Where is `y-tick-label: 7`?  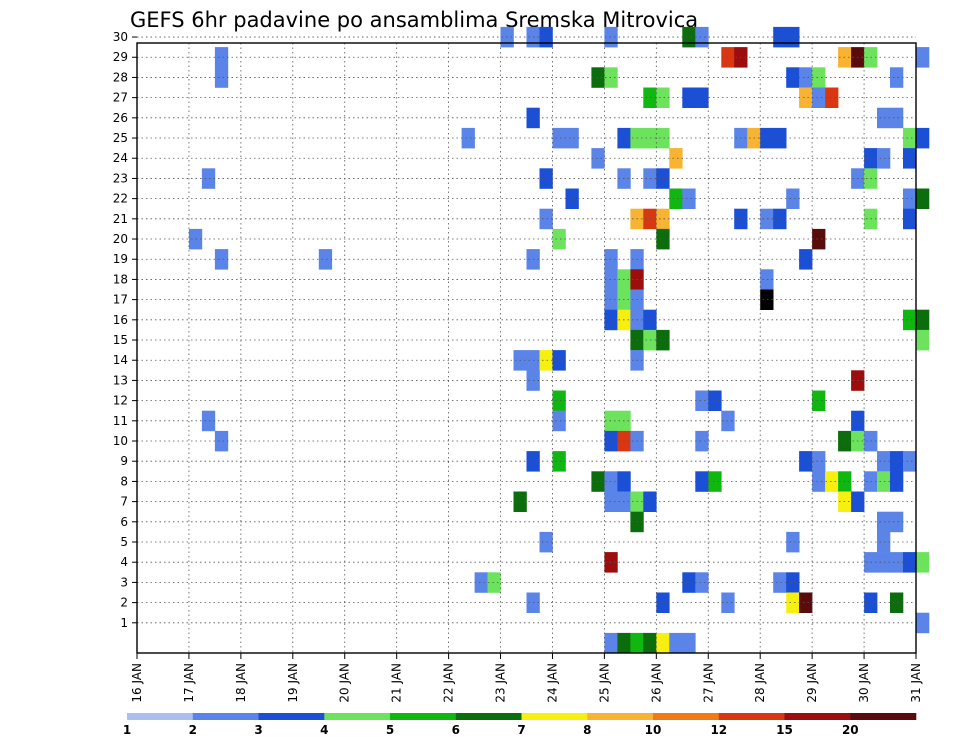 y-tick-label: 7 is located at coordinates (124, 502).